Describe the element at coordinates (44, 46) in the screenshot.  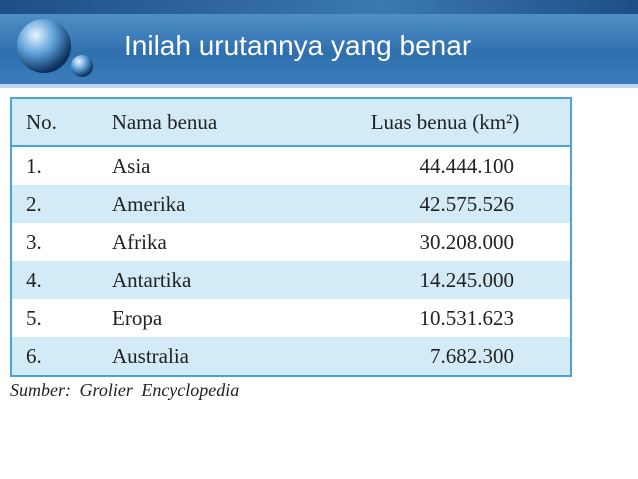
I see `logo-orb` at that location.